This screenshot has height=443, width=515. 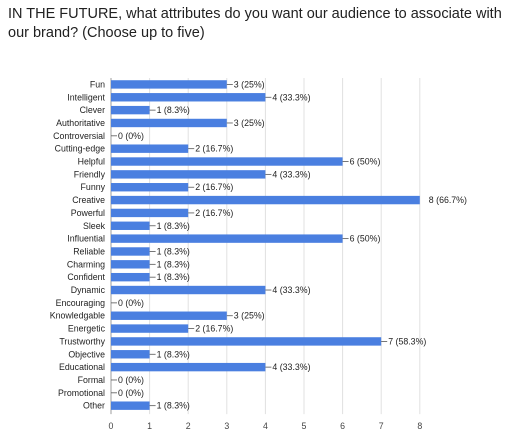 I want to click on x-tick-label: 0, so click(x=111, y=426).